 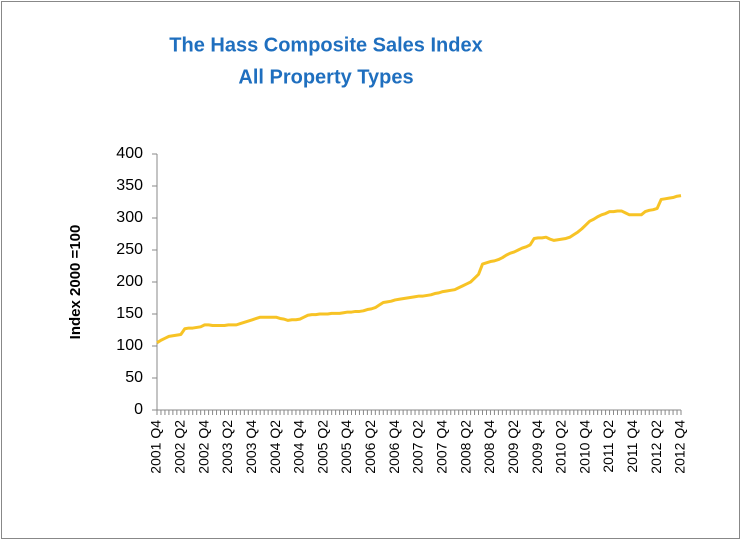 I want to click on x-tick-label: 2004 Q2, so click(x=275, y=447).